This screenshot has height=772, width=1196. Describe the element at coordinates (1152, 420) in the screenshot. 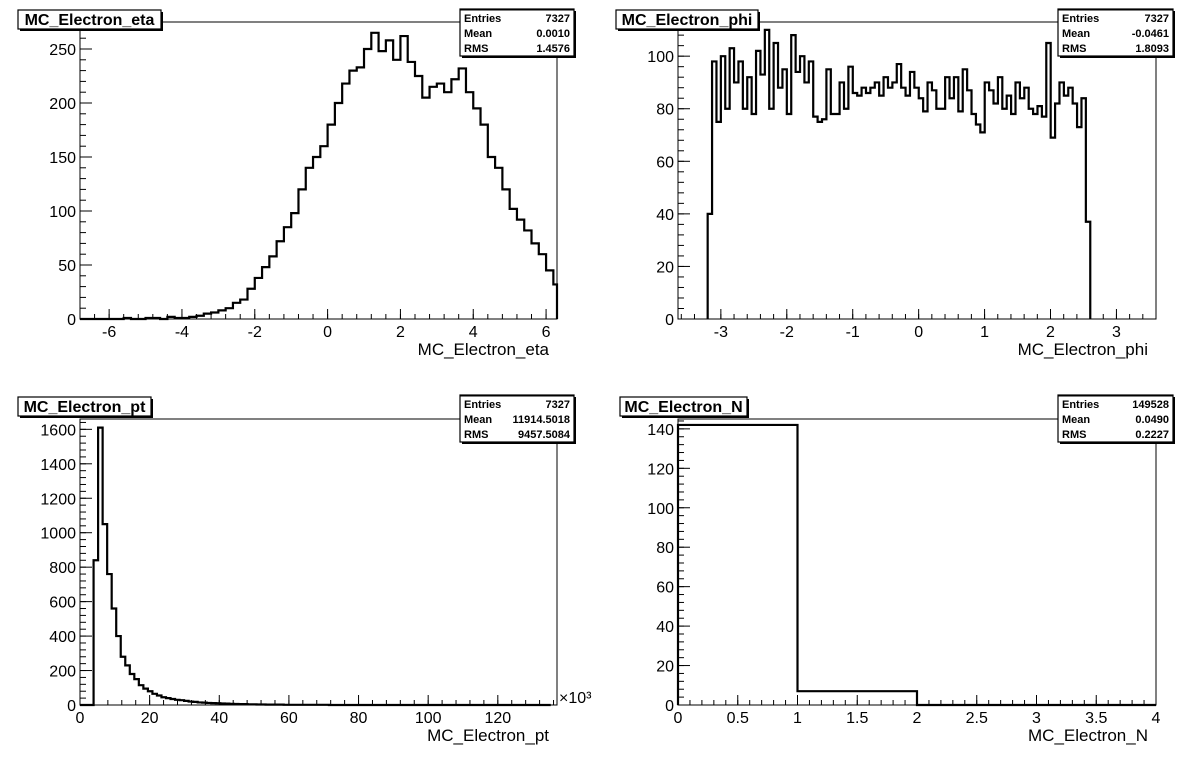

I see `stats-value: 0.0490` at that location.